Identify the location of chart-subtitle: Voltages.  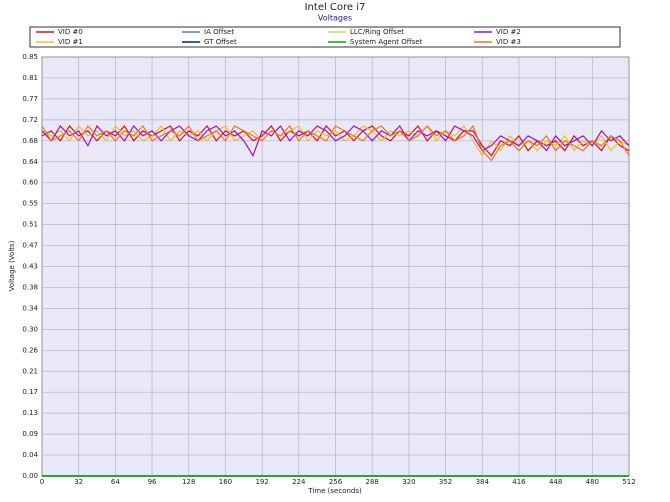
(335, 18).